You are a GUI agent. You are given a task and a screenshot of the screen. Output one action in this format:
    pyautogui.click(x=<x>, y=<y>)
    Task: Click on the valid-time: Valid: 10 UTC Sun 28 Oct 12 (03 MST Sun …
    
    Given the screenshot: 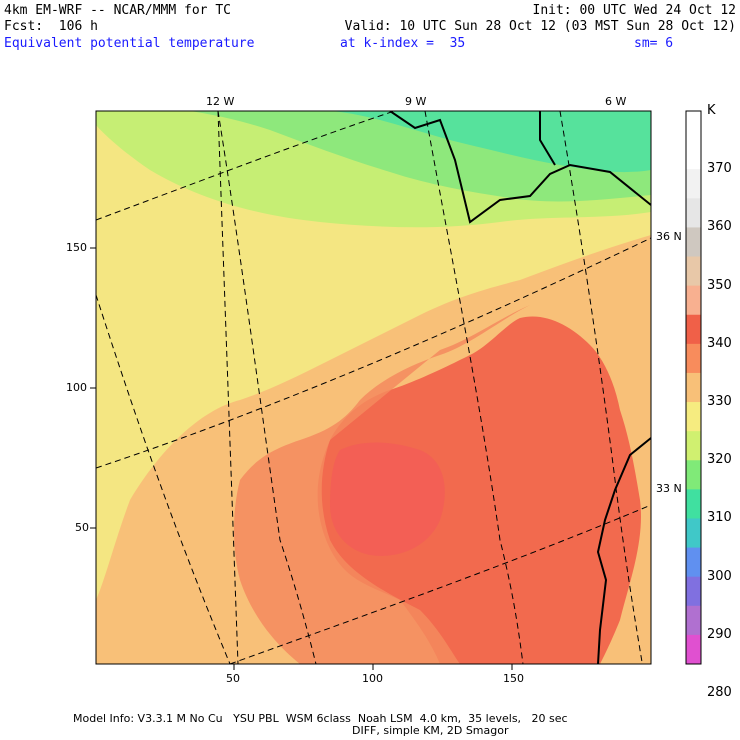 What is the action you would take?
    pyautogui.click(x=540, y=26)
    